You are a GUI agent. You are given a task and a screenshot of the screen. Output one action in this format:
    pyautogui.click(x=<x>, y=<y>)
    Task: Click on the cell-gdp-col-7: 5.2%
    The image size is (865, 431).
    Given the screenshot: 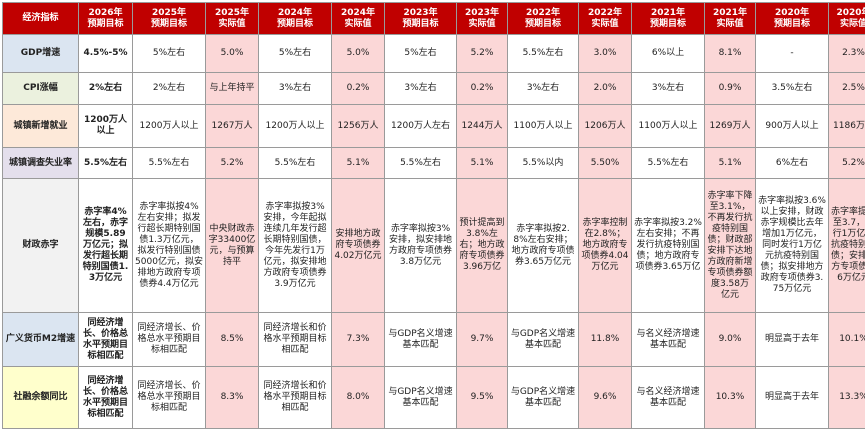 What is the action you would take?
    pyautogui.click(x=482, y=53)
    